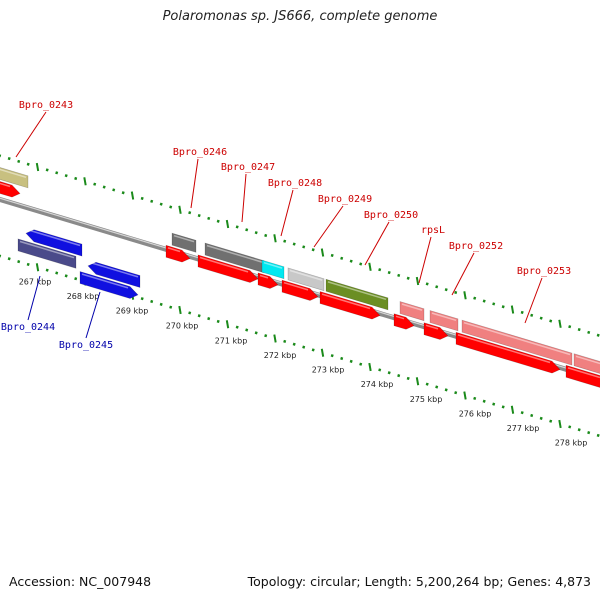 The width and height of the screenshot is (600, 600). Describe the element at coordinates (433, 230) in the screenshot. I see `gene-label: rpsL` at that location.